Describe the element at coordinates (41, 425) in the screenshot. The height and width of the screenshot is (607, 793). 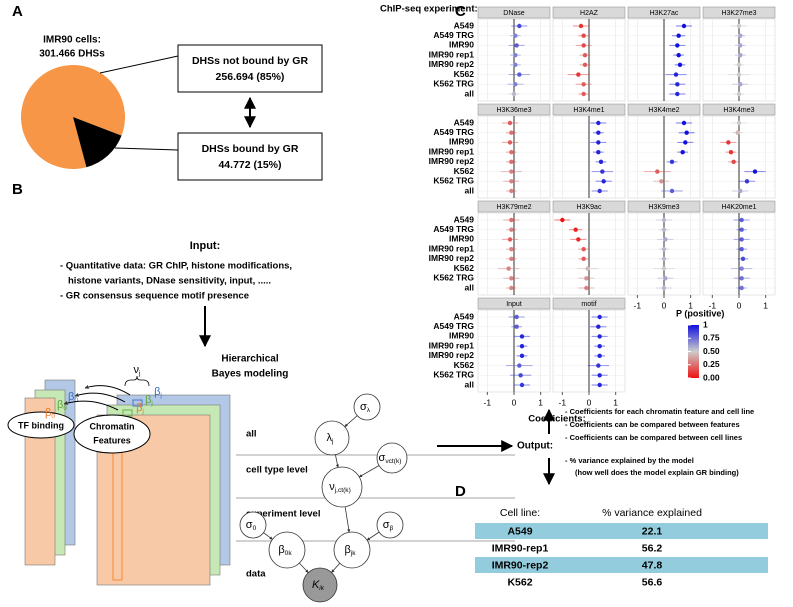
I see `stack-label-bg` at that location.